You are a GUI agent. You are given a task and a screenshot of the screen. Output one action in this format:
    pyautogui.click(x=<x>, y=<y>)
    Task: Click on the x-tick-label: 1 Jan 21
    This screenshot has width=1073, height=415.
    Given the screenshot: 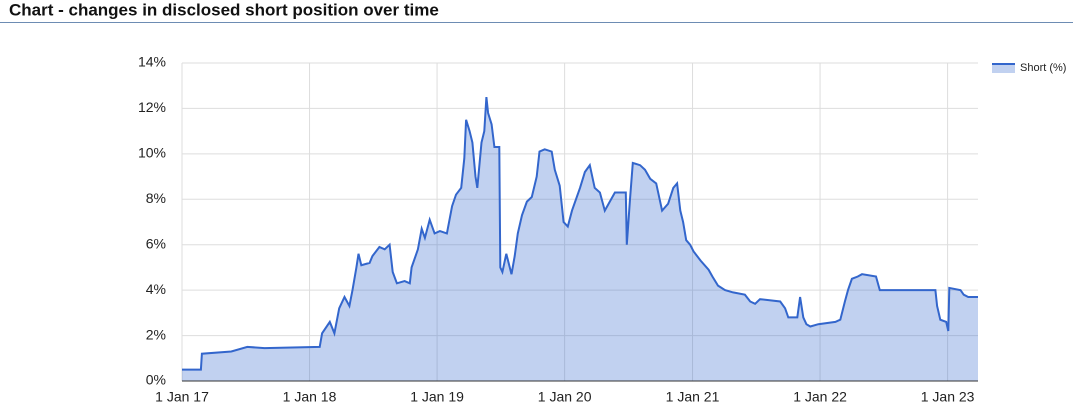 What is the action you would take?
    pyautogui.click(x=693, y=397)
    